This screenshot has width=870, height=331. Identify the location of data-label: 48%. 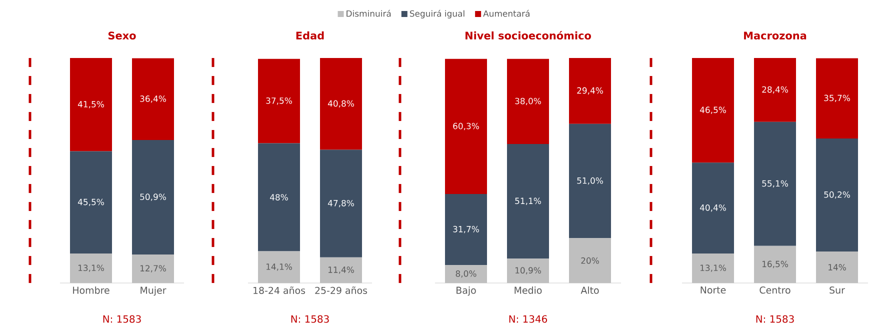
(279, 197).